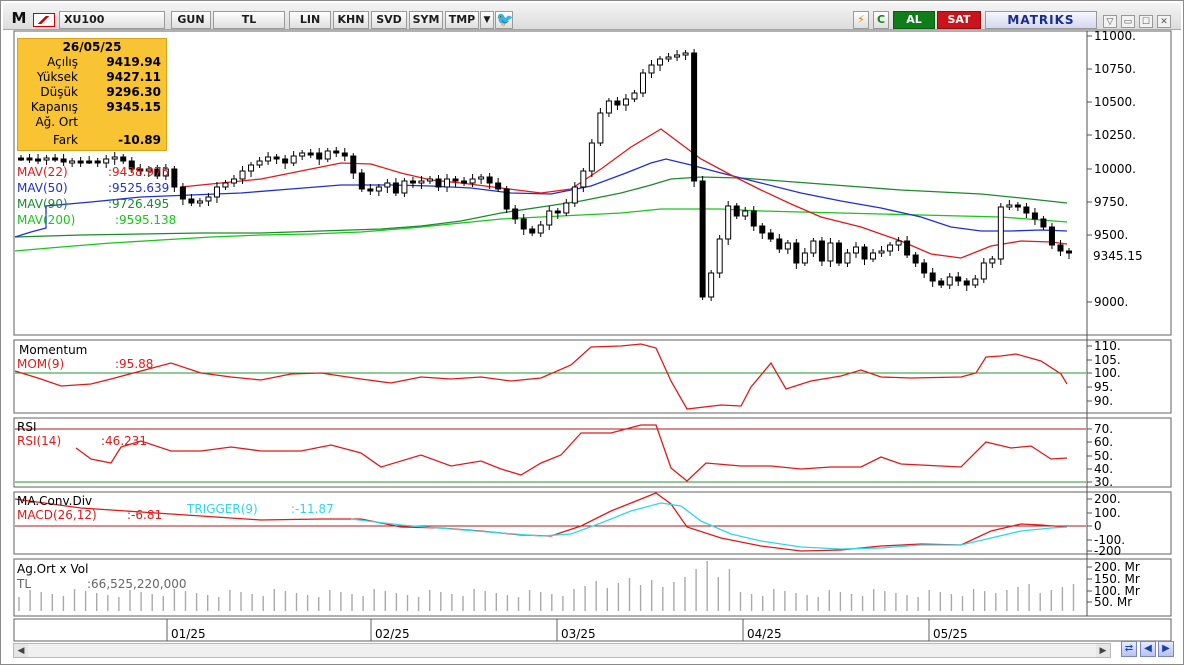 Image resolution: width=1184 pixels, height=665 pixels. Describe the element at coordinates (134, 364) in the screenshot. I see `momentum-value: :95.88` at that location.